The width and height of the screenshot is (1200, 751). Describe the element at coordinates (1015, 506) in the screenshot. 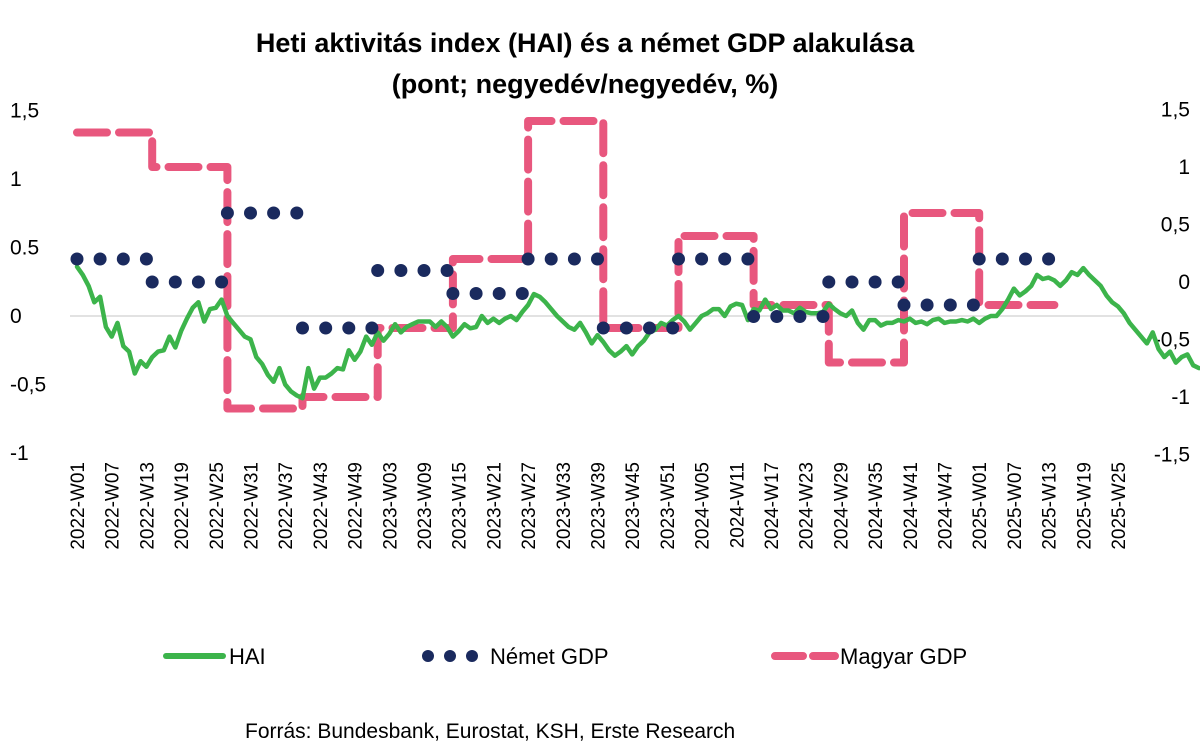

I see `x-tick-label: 2025-W07` at that location.